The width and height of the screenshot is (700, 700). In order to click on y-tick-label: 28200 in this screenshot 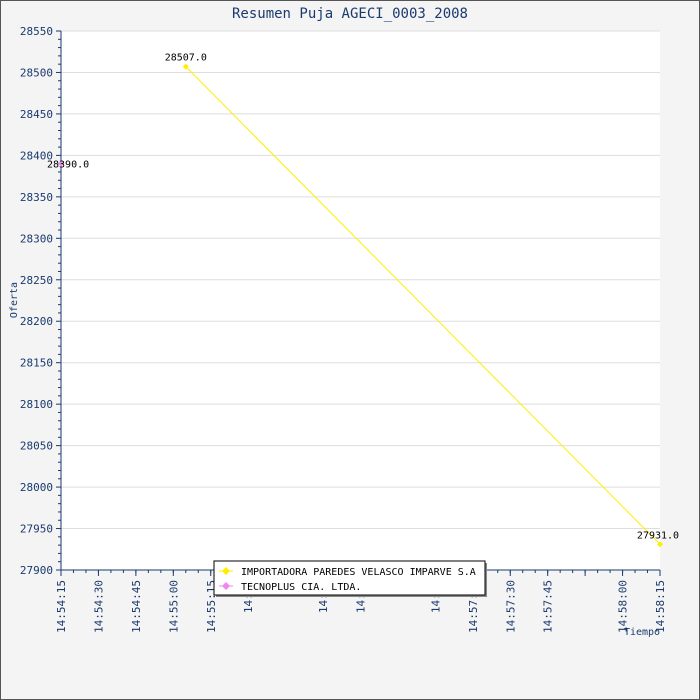, I will do `click(36, 321)`.